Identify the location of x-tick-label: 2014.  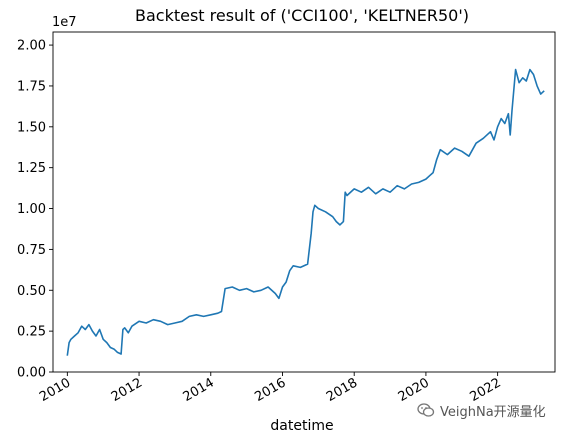
(199, 390).